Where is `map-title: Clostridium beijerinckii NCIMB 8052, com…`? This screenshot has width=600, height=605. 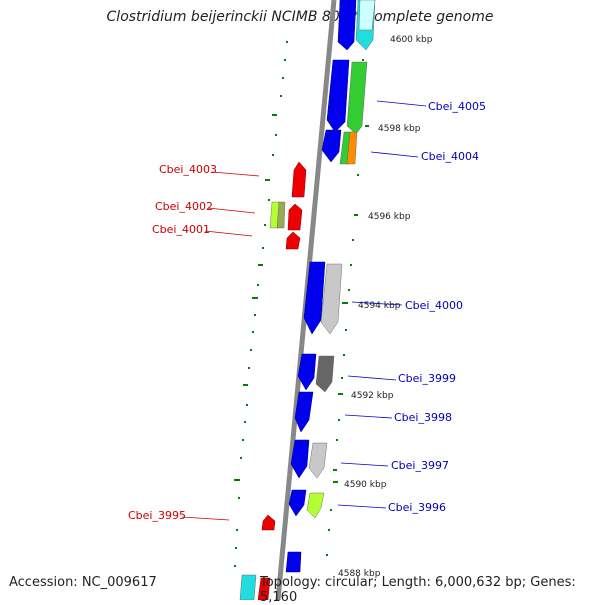 map-title: Clostridium beijerinckii NCIMB 8052, com… is located at coordinates (300, 17).